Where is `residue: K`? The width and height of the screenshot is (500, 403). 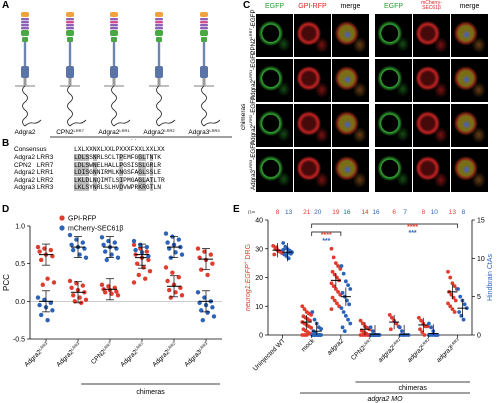 residue: K is located at coordinates (117, 173).